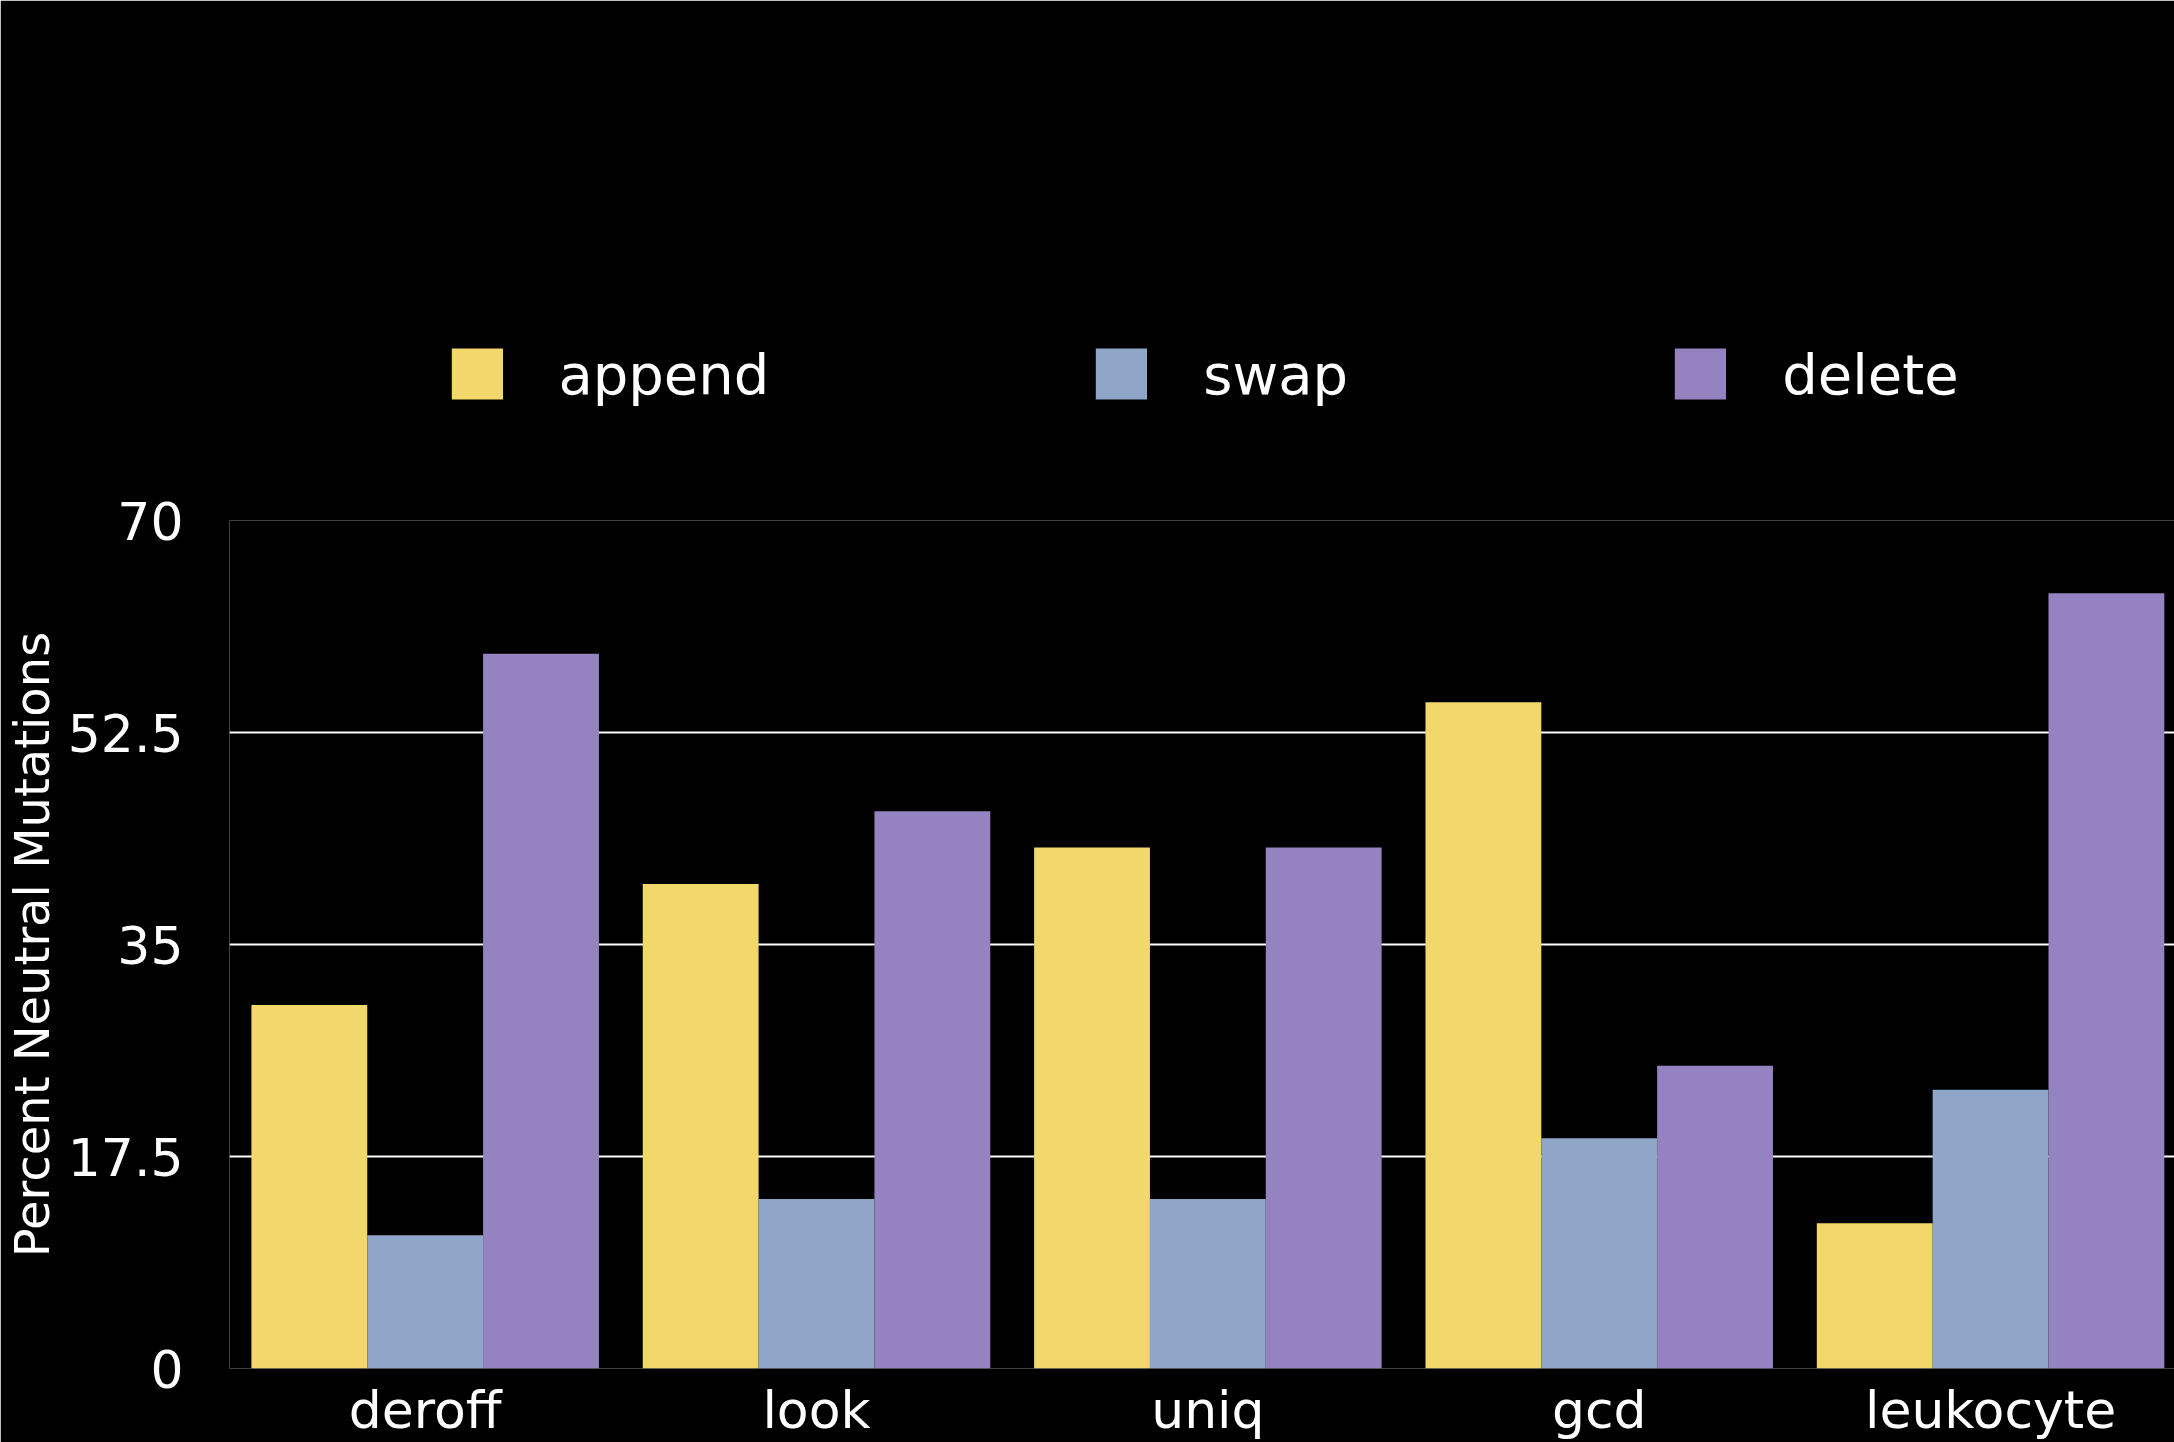 This screenshot has height=1442, width=2174. Describe the element at coordinates (816, 1409) in the screenshot. I see `x-tick-label: look` at that location.